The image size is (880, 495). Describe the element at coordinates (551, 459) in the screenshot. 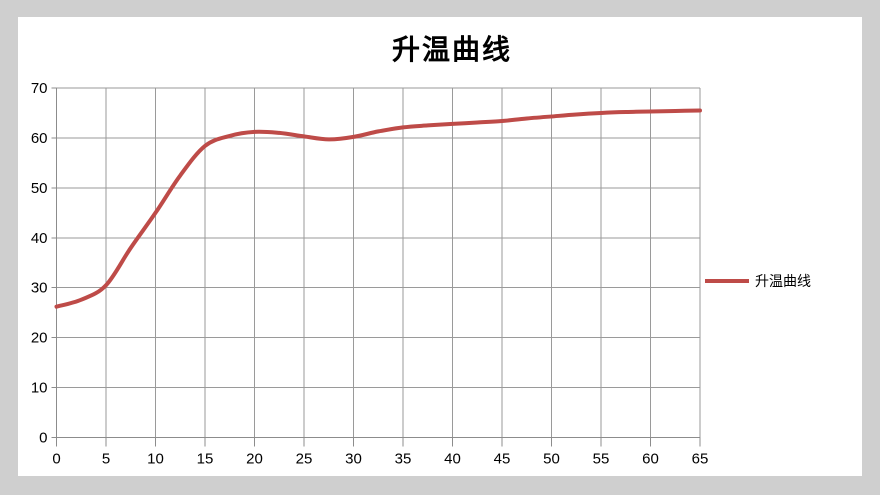

I see `x-tick-label: 50` at that location.